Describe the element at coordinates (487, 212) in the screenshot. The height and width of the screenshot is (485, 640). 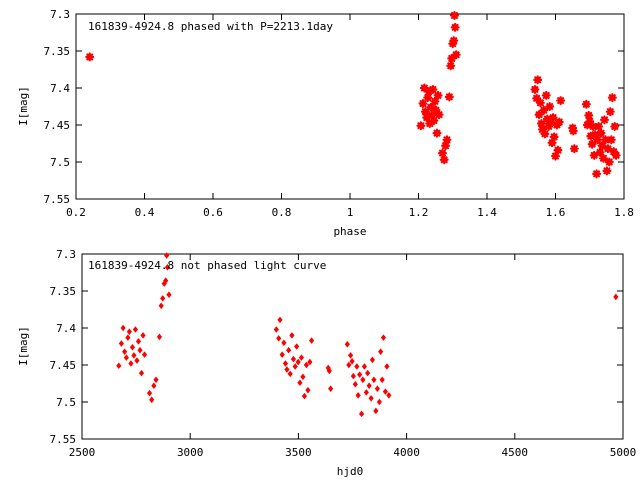
I see `x-tick-label: 1.4` at that location.